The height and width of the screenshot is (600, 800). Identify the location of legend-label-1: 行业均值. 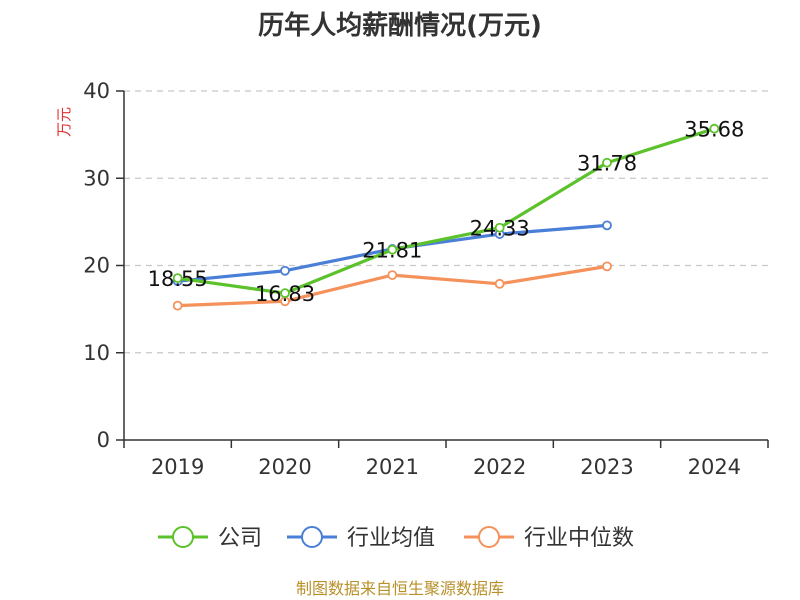
(391, 538).